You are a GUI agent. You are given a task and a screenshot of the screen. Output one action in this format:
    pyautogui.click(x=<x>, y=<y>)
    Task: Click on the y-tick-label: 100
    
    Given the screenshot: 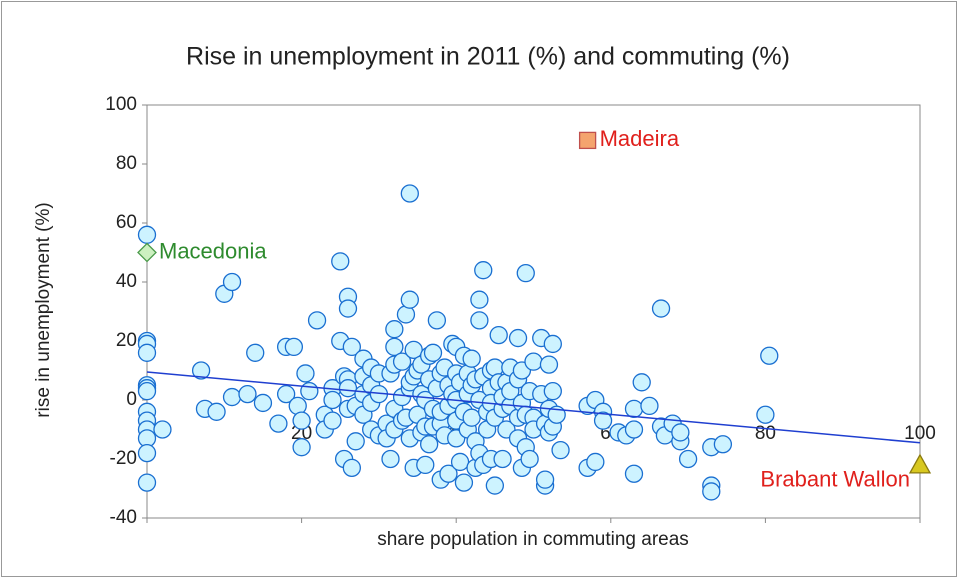 What is the action you would take?
    pyautogui.click(x=121, y=104)
    